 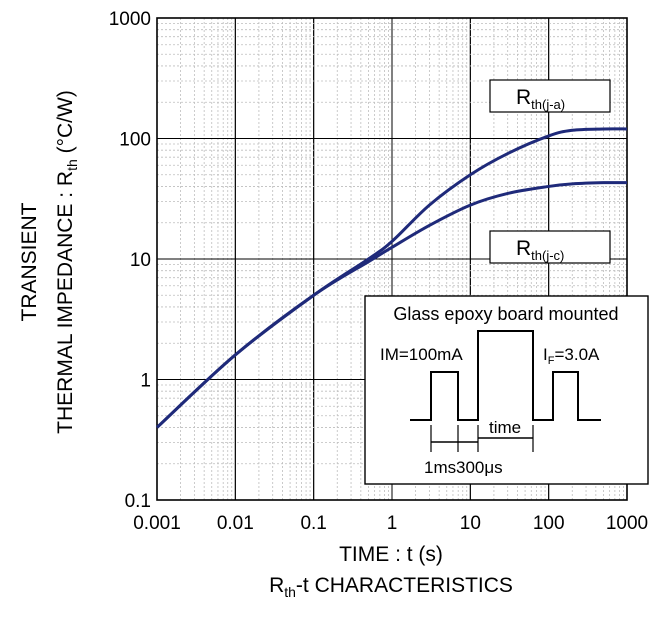 What do you see at coordinates (523, 97) in the screenshot?
I see `legend-rth-j-a-main: R` at bounding box center [523, 97].